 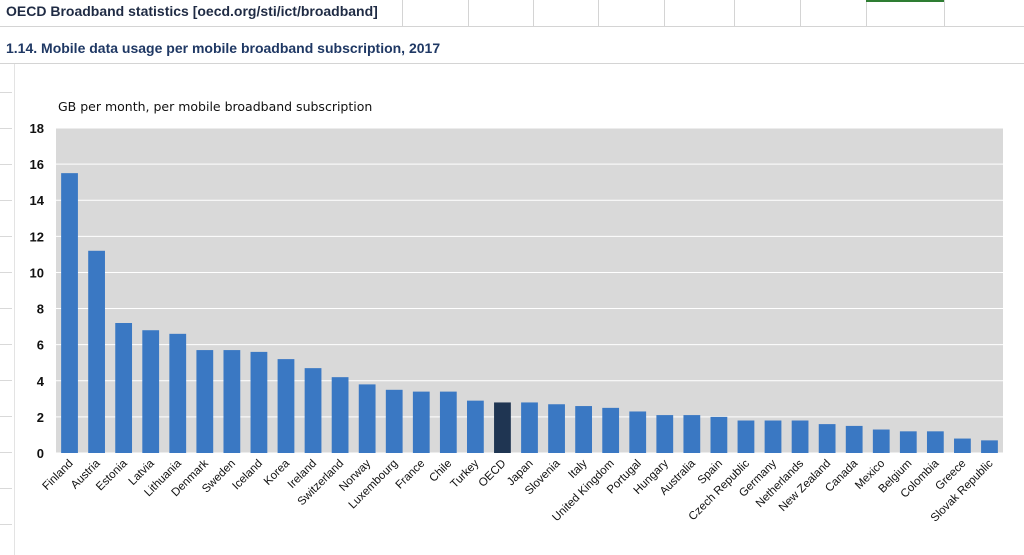 What do you see at coordinates (96, 351) in the screenshot?
I see `bar-austria` at bounding box center [96, 351].